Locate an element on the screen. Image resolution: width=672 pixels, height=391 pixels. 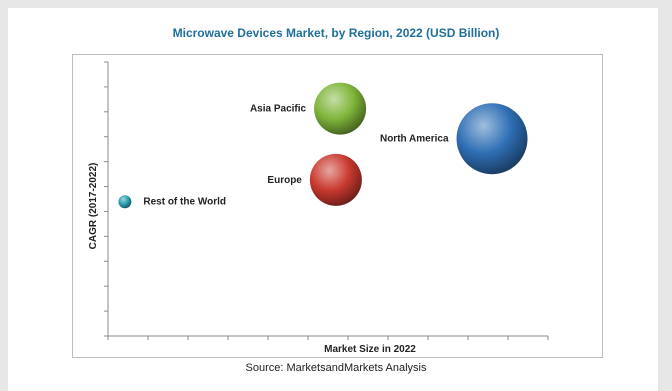
bubble-north-america is located at coordinates (492, 139).